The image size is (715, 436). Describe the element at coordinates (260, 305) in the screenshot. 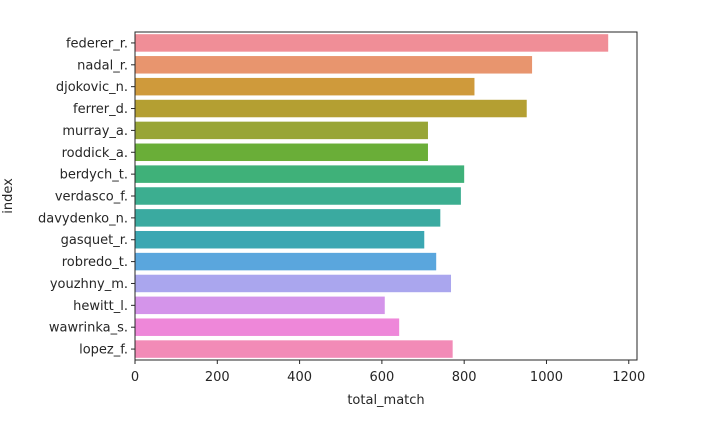

I see `bar-hewitt-l` at that location.